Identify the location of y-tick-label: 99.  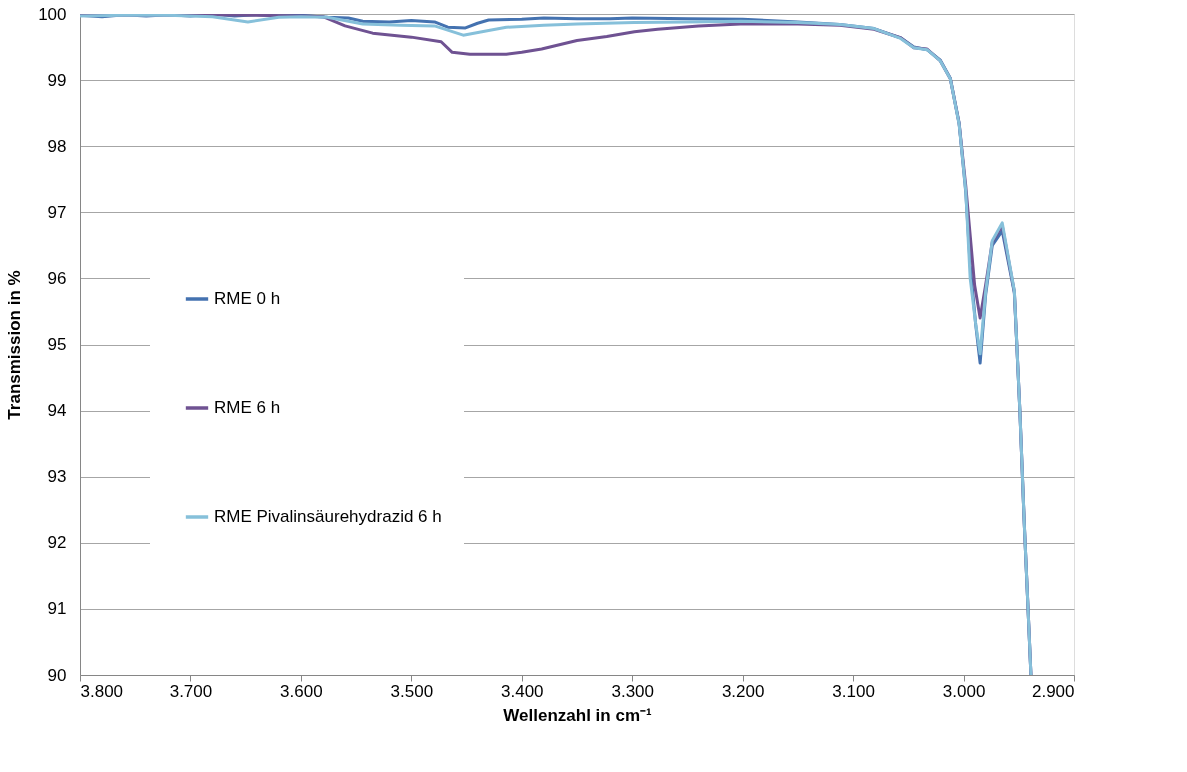
(57, 80).